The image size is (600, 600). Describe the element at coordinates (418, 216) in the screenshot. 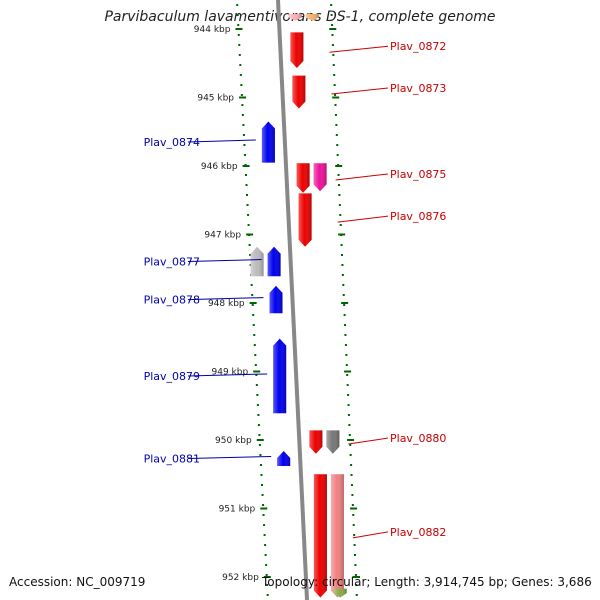

I see `gene-label: Plav_0876` at that location.